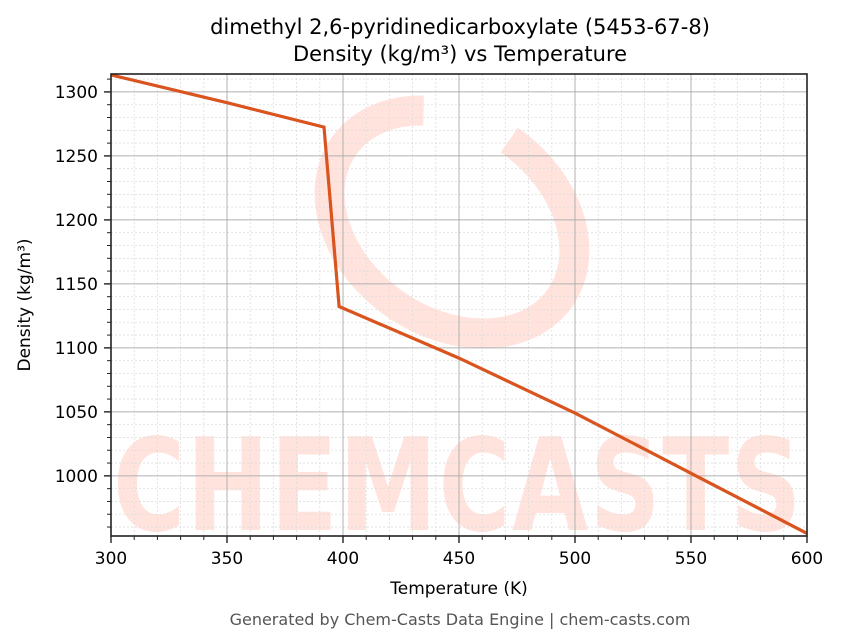 Image resolution: width=843 pixels, height=644 pixels. Describe the element at coordinates (691, 559) in the screenshot. I see `x-tick-label: 550` at that location.